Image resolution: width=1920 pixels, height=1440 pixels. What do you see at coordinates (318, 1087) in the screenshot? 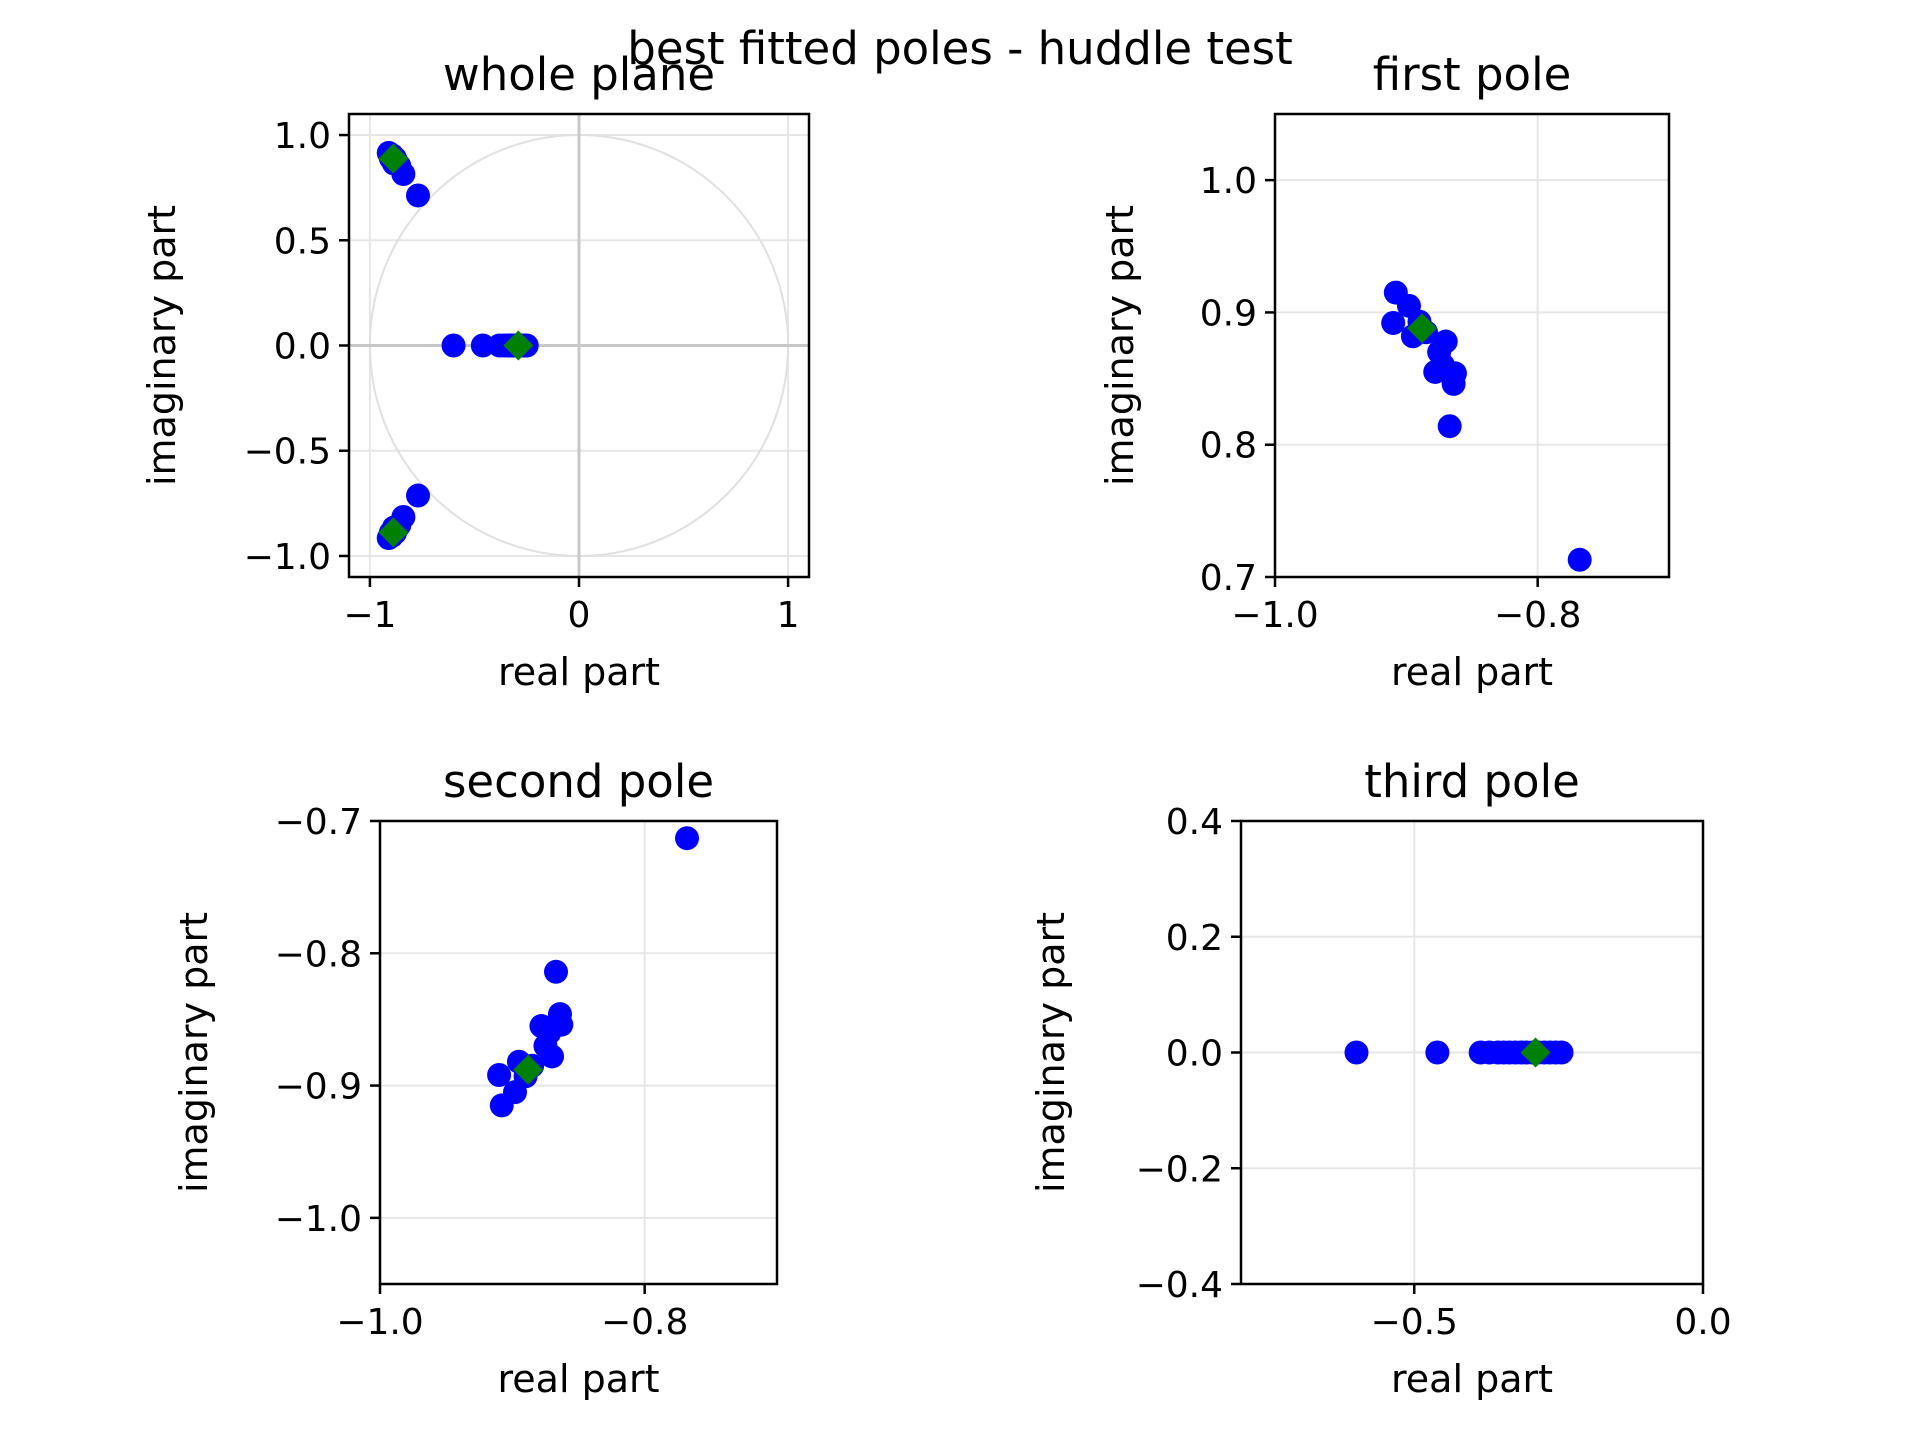
I see `y-tick-label: −0.9` at bounding box center [318, 1087].